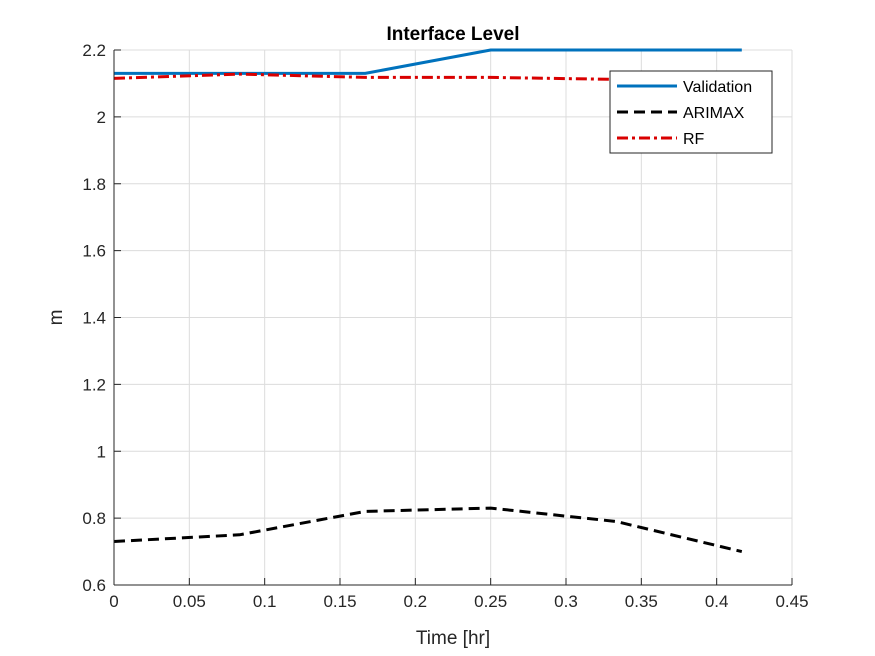 The image size is (875, 656). I want to click on x-tick-label: 0.4, so click(717, 601).